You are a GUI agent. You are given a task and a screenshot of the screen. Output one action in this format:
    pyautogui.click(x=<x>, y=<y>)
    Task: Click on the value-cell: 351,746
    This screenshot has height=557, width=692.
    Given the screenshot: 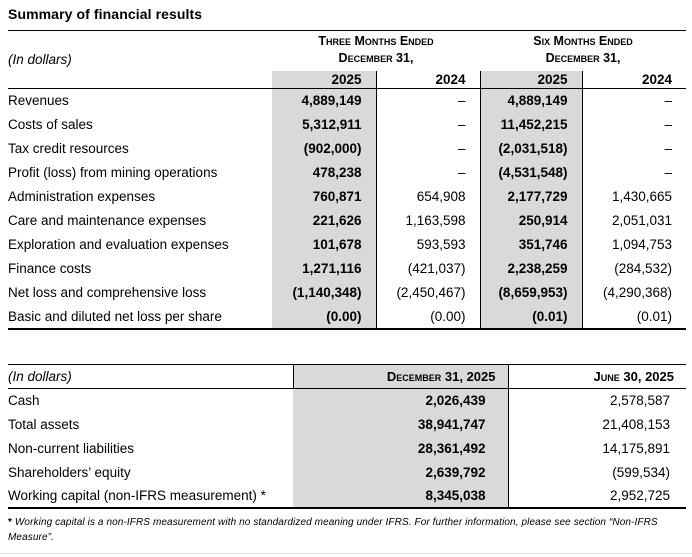 What is the action you would take?
    pyautogui.click(x=530, y=244)
    